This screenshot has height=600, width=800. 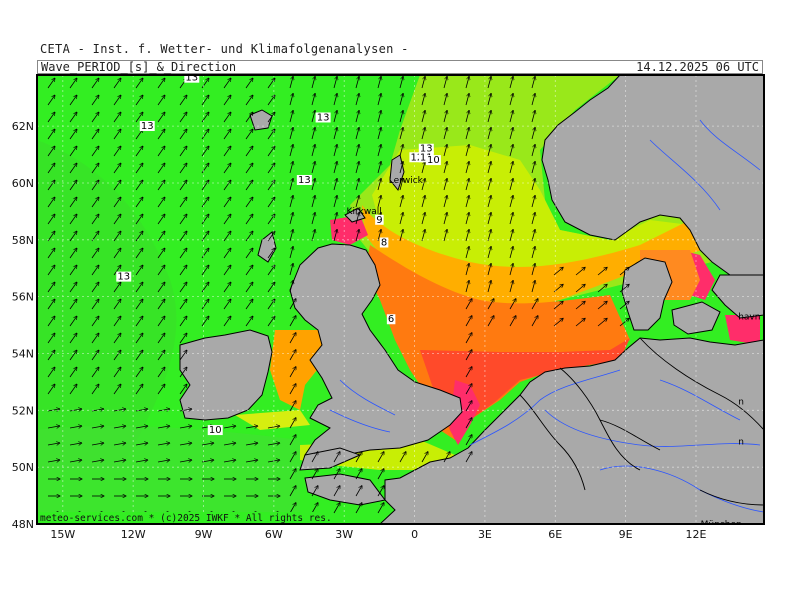 What do you see at coordinates (23, 183) in the screenshot?
I see `lat-tick-label: 60N` at bounding box center [23, 183].